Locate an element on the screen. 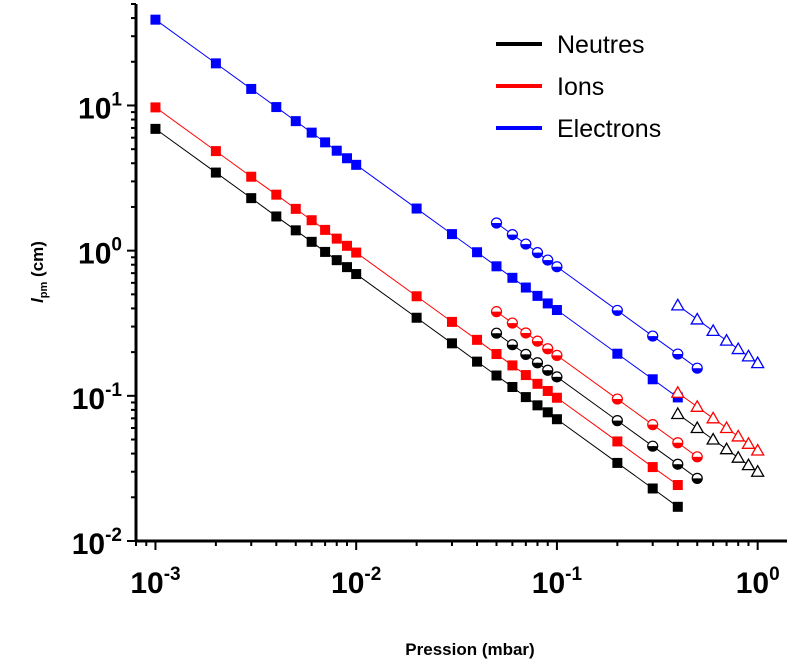 This screenshot has height=665, width=797. x-tick-label: 10⁰ is located at coordinates (758, 582).